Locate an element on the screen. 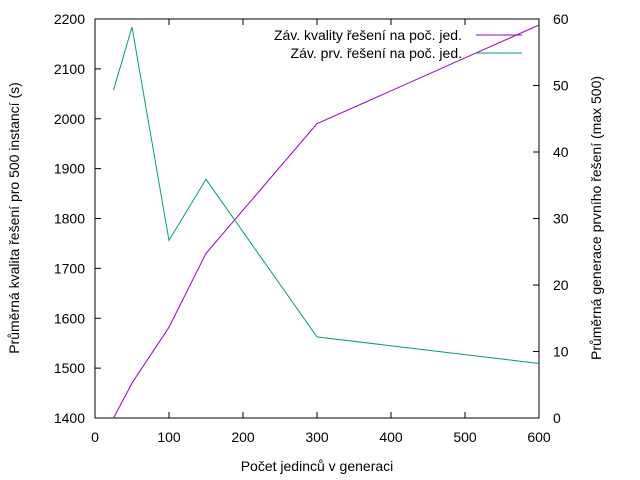 Image resolution: width=640 pixels, height=480 pixels. y2-tick-label: 0 is located at coordinates (557, 418).